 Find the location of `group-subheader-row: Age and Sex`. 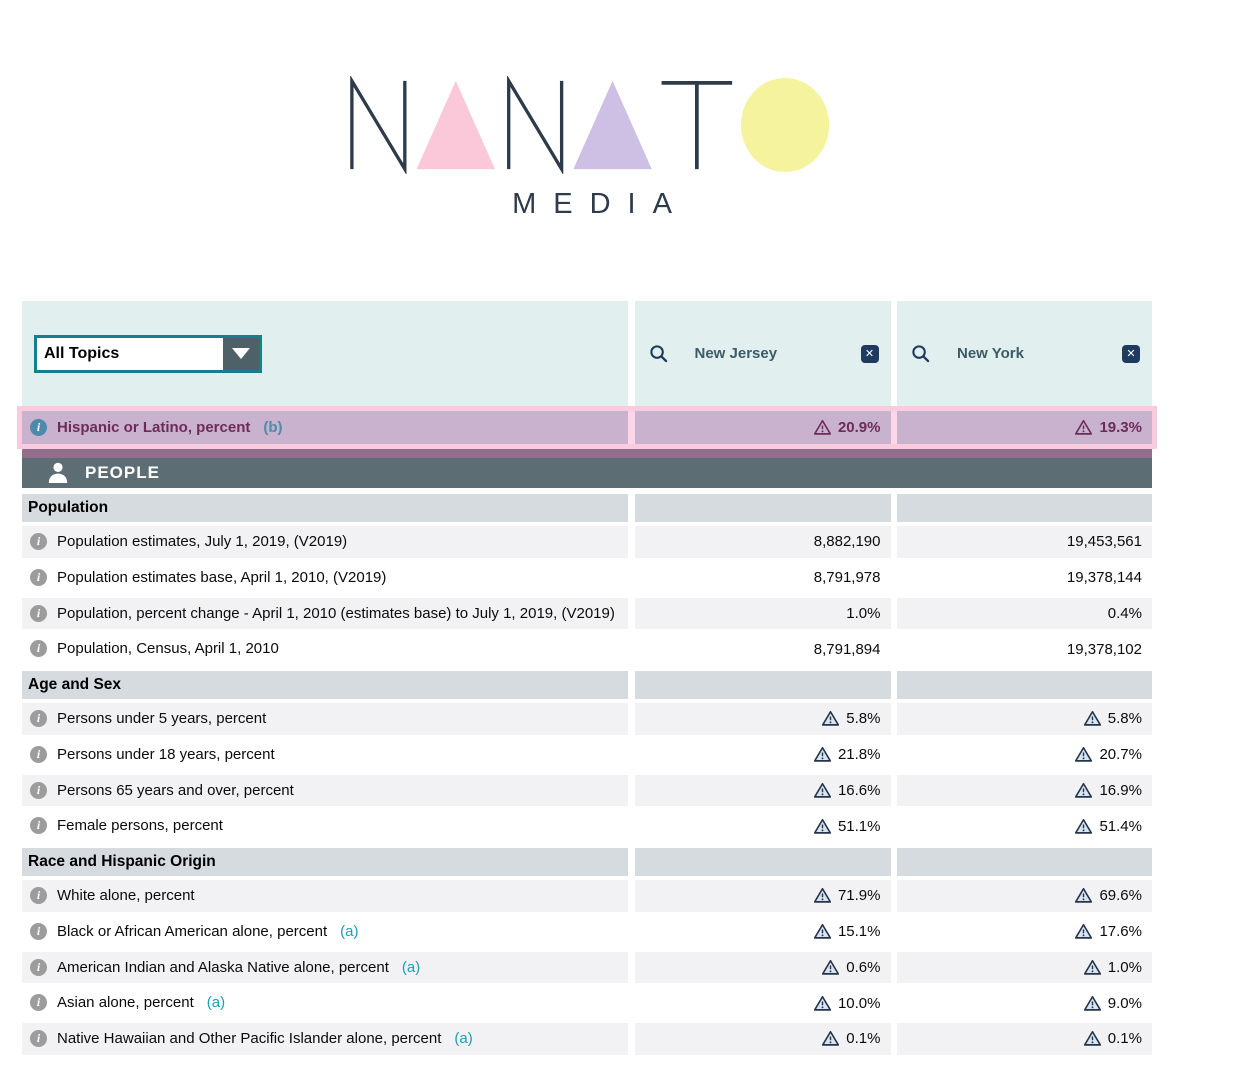

group-subheader-row: Age and Sex is located at coordinates (587, 685).